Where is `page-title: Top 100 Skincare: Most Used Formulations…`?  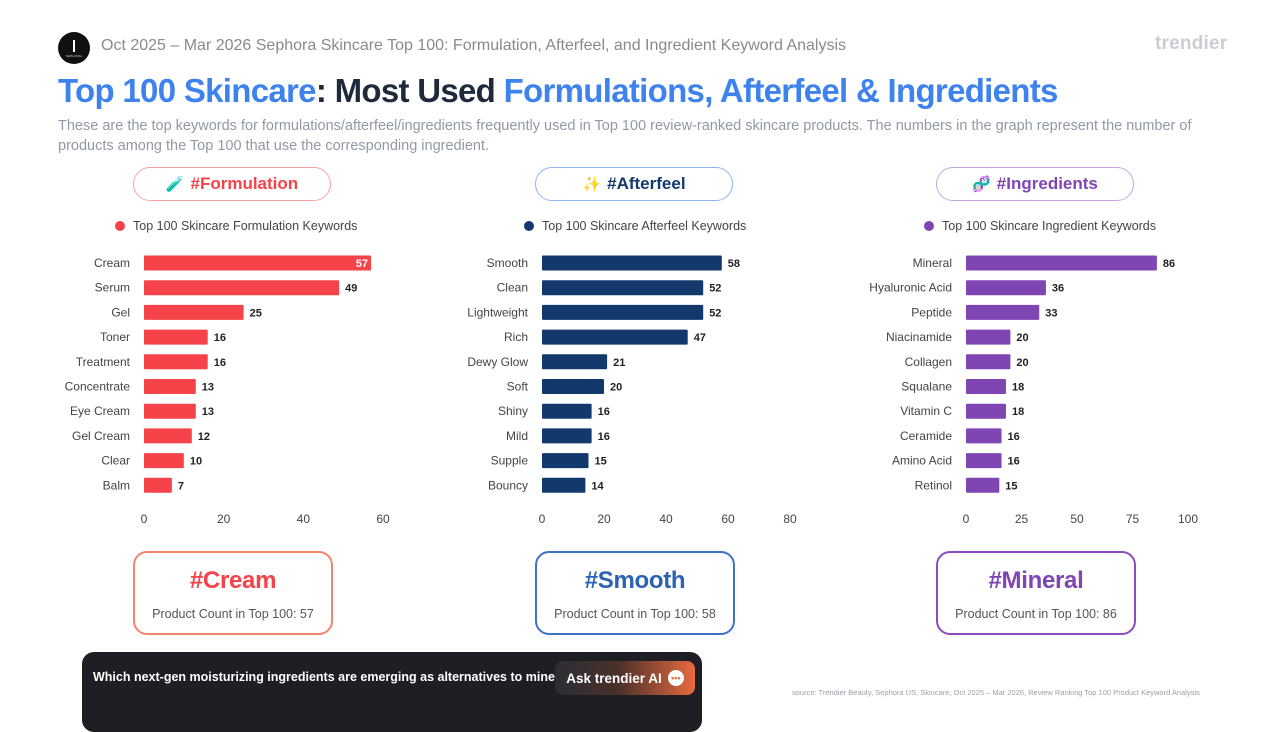 page-title: Top 100 Skincare: Most Used Formulations… is located at coordinates (558, 91).